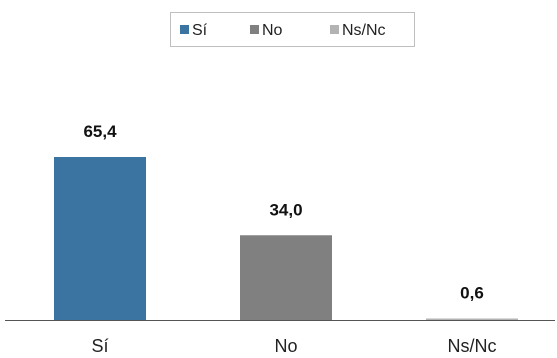 This screenshot has width=557, height=358. What do you see at coordinates (472, 346) in the screenshot?
I see `x-tick-label-ns-nc: Ns/Nc` at bounding box center [472, 346].